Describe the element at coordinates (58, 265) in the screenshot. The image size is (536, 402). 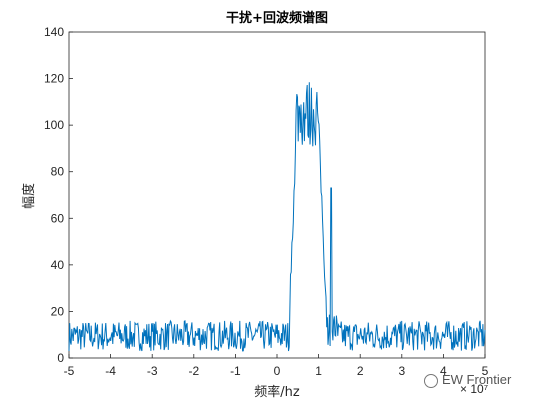
I see `y-tick-label: 40` at that location.